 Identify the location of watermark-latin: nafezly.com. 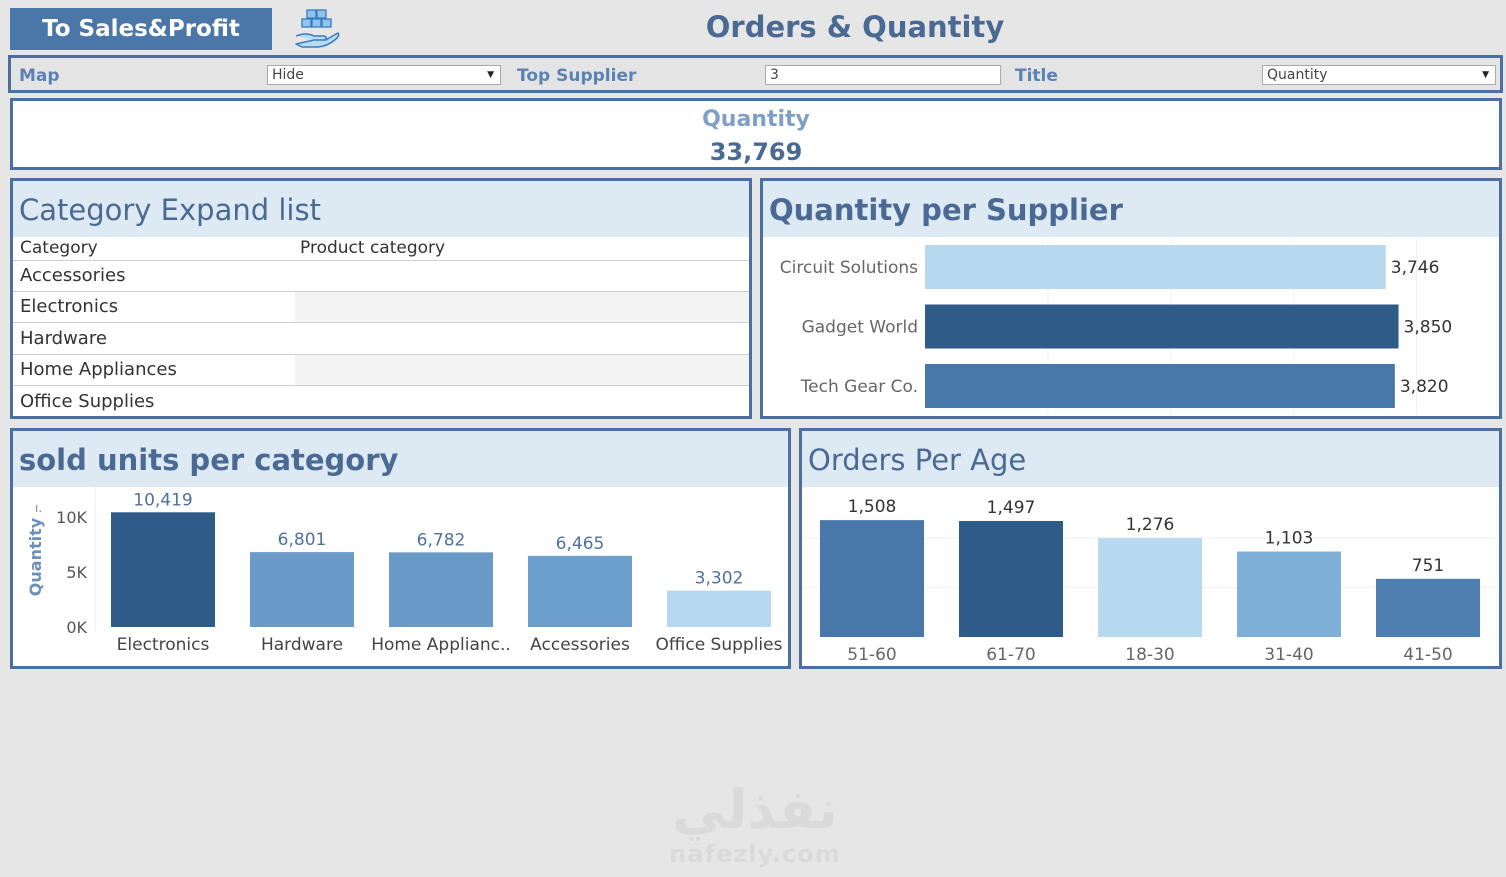
(755, 854).